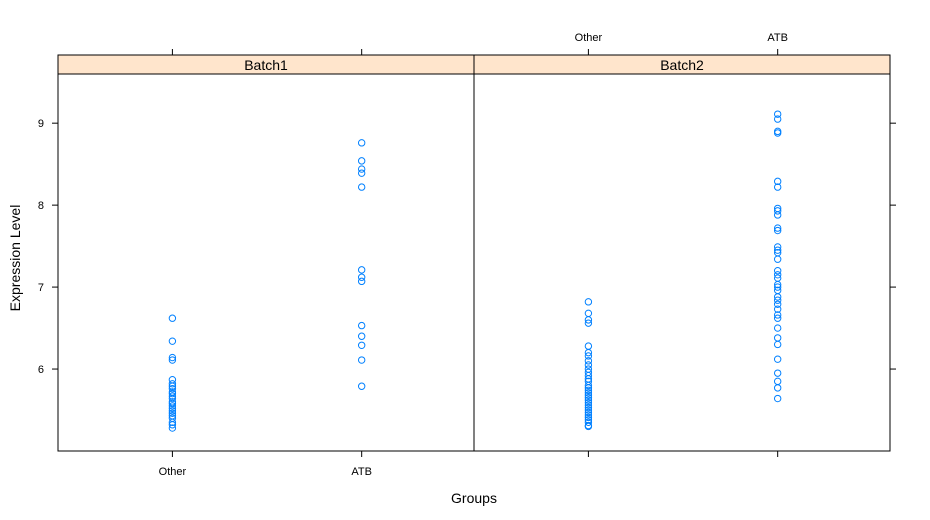 The image size is (930, 520). What do you see at coordinates (41, 370) in the screenshot?
I see `y-tick-label-6: 6` at bounding box center [41, 370].